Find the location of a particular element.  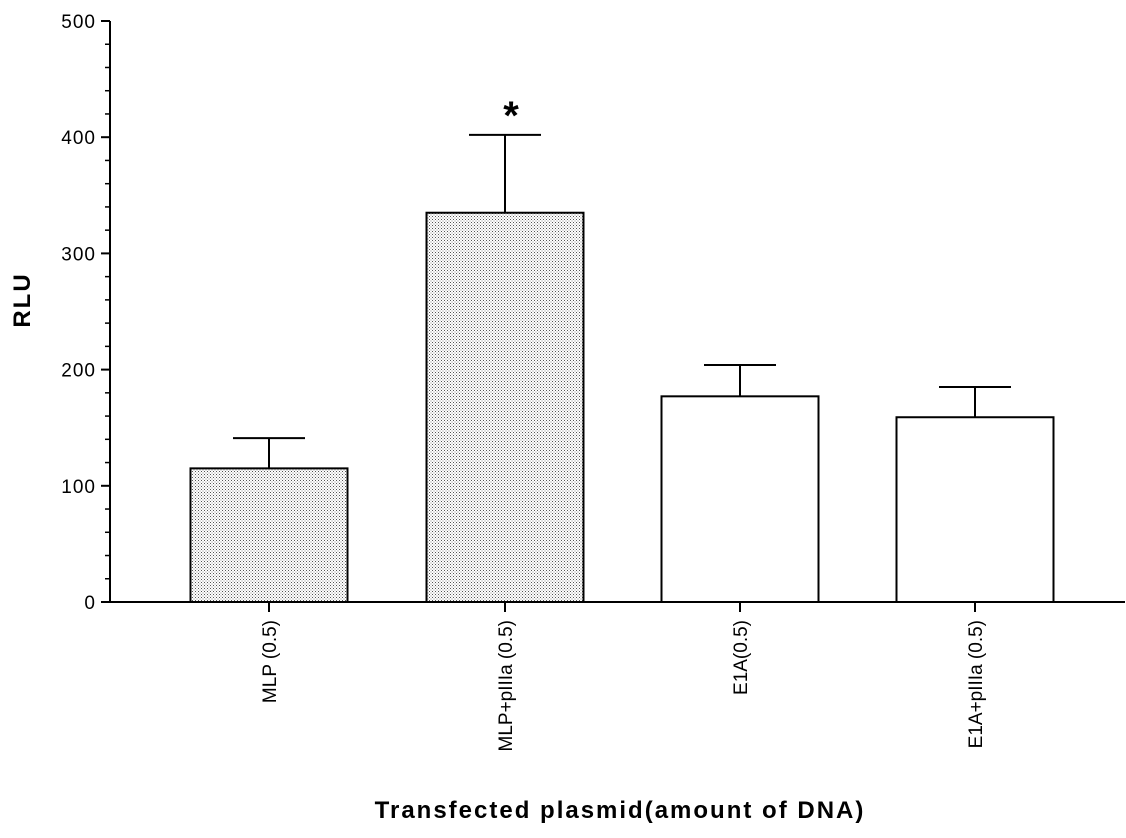

x-category-label: MLP (0.5) is located at coordinates (270, 661).